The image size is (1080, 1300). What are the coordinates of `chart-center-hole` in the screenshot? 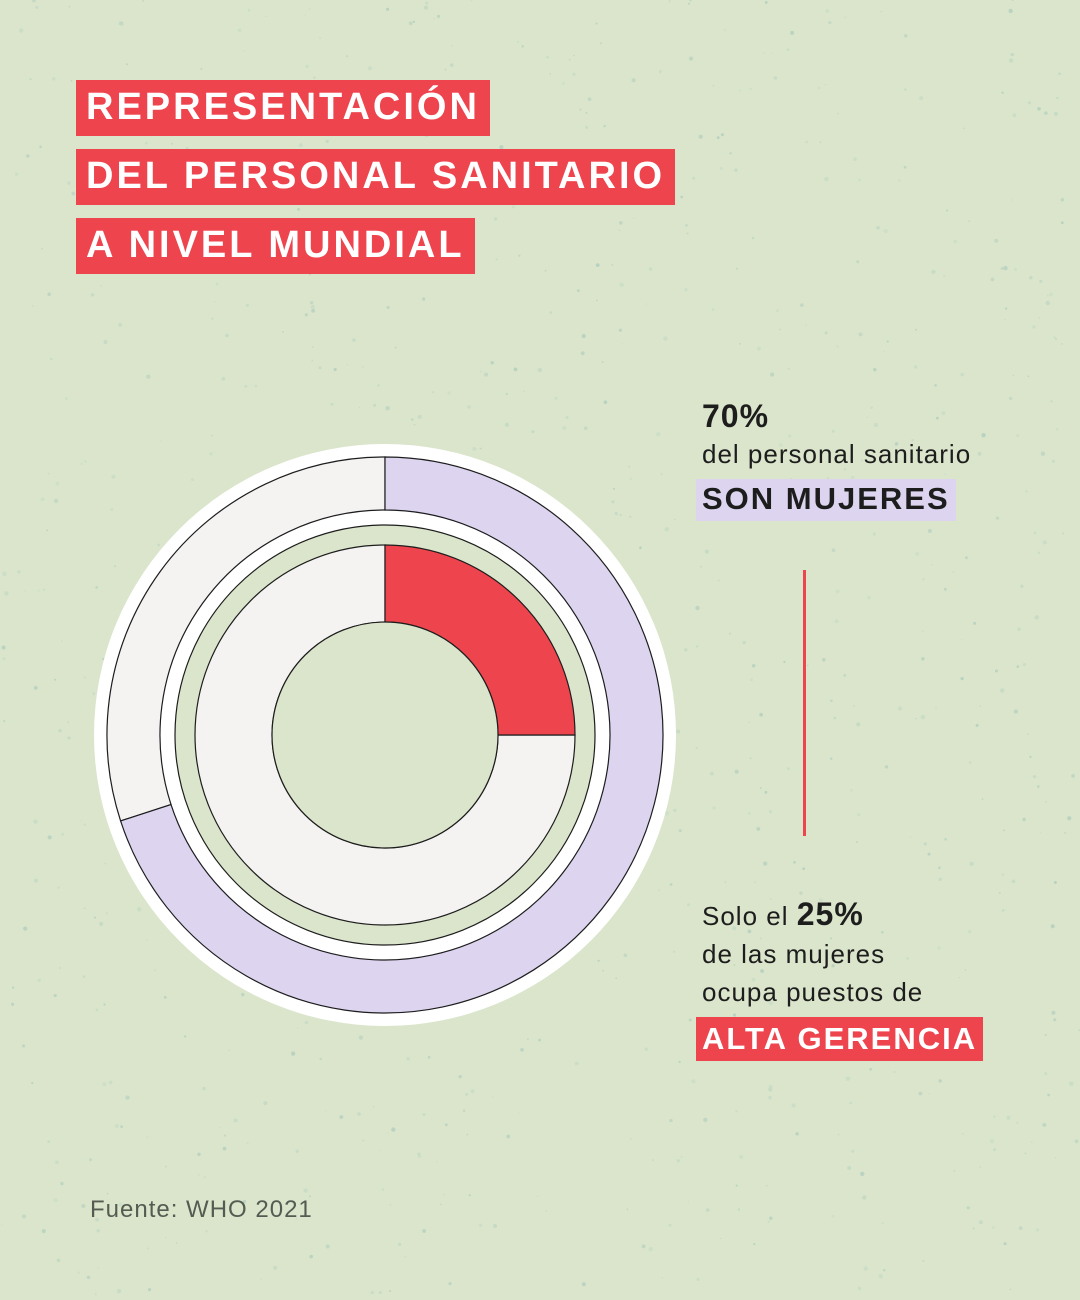 It's located at (385, 735).